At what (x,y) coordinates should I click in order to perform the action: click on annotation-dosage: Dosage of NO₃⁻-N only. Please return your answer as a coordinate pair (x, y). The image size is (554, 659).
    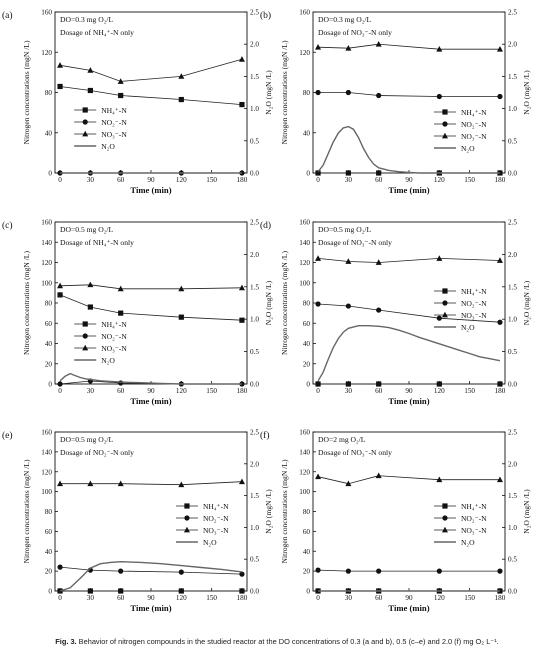
    Looking at the image, I should click on (355, 242).